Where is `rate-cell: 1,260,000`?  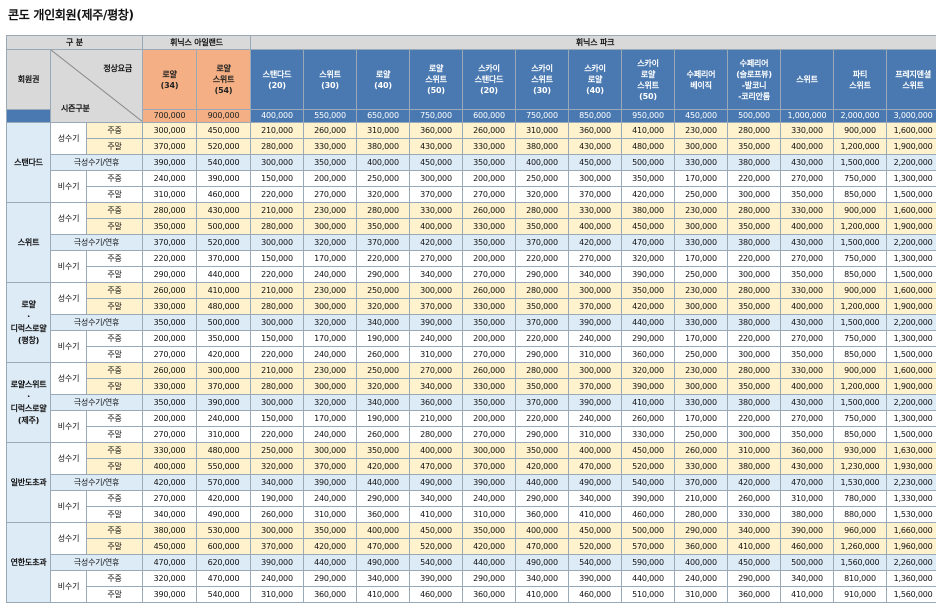 rate-cell: 1,260,000 is located at coordinates (860, 546).